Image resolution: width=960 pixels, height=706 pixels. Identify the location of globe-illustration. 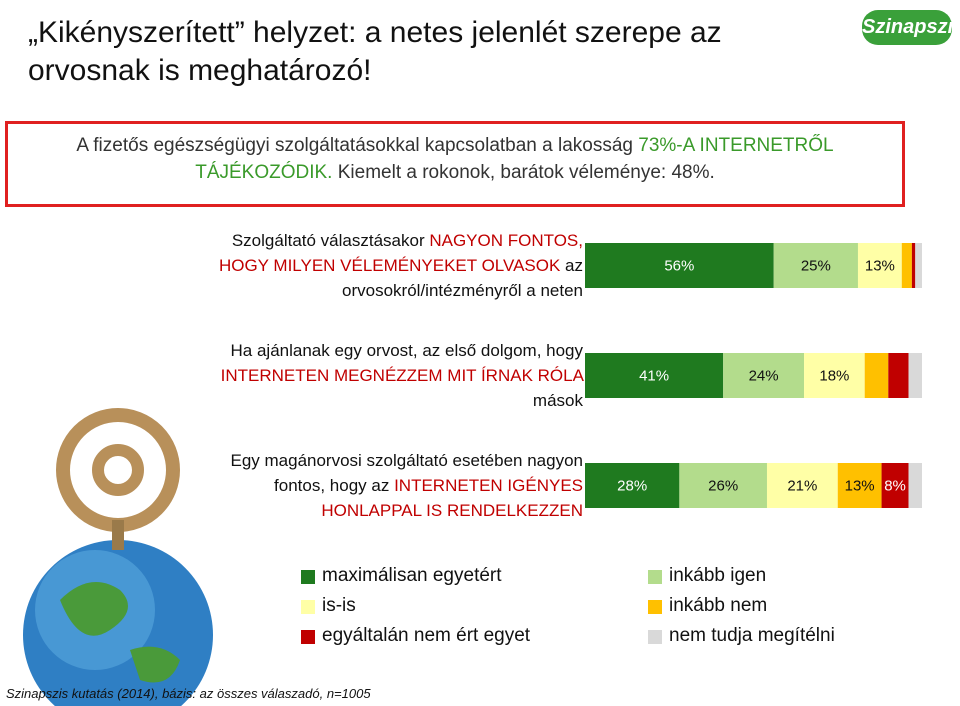
(118, 557).